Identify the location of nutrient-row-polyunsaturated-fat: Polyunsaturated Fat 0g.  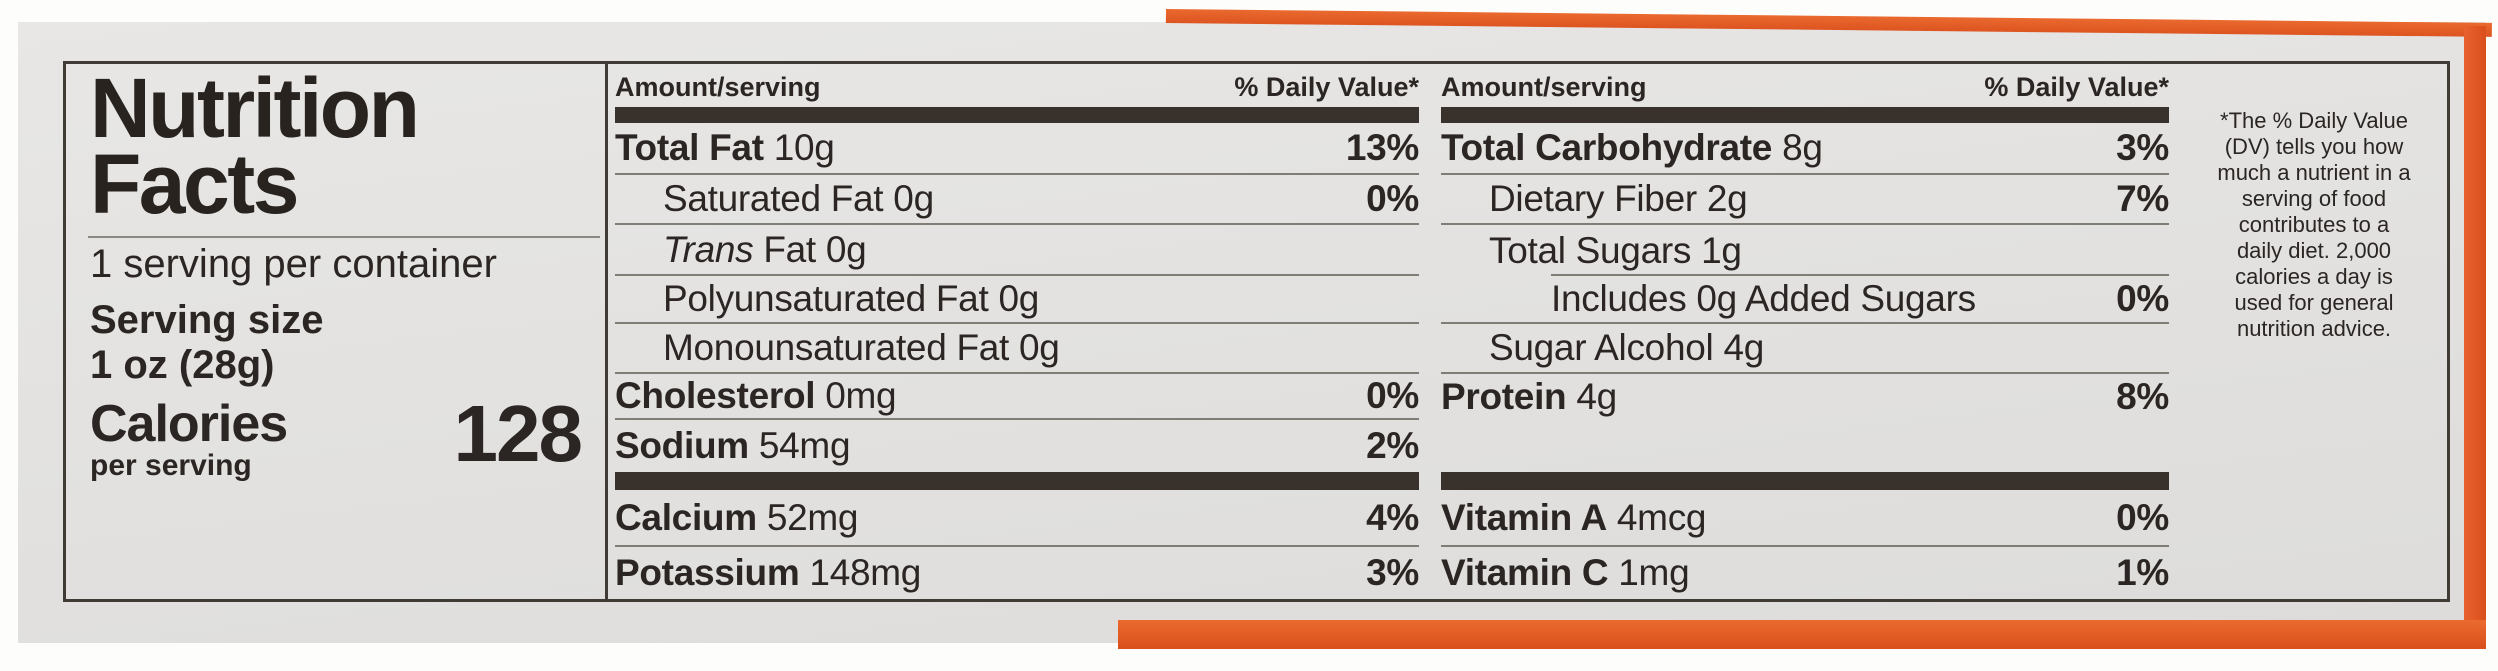
(1017, 300).